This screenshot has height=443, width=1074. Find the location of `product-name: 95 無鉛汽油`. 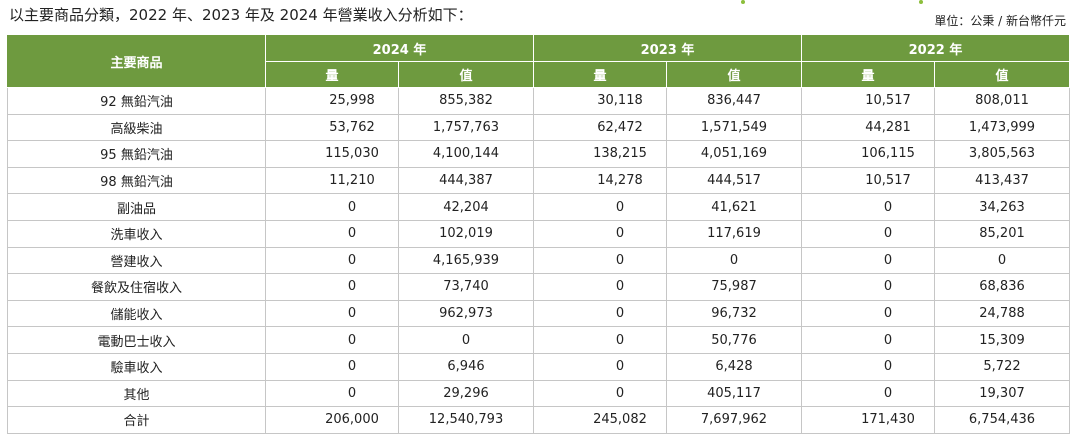

product-name: 95 無鉛汽油 is located at coordinates (136, 154).